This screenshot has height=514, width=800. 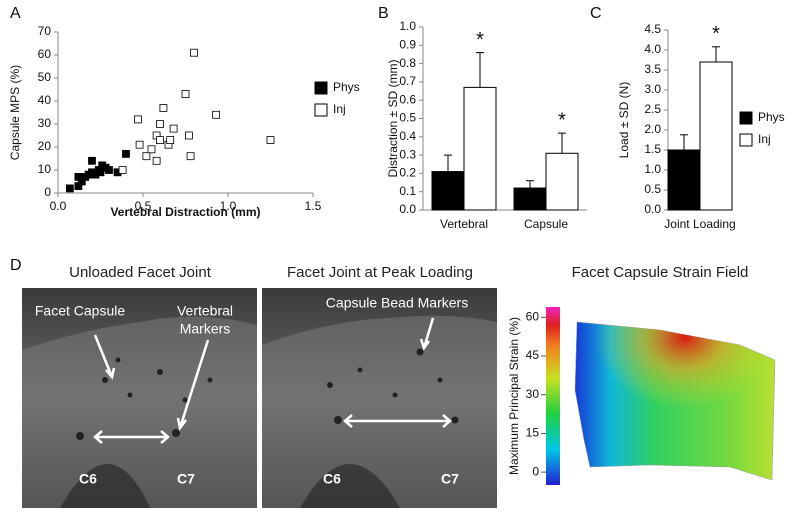 I want to click on strain-field, so click(x=675, y=401).